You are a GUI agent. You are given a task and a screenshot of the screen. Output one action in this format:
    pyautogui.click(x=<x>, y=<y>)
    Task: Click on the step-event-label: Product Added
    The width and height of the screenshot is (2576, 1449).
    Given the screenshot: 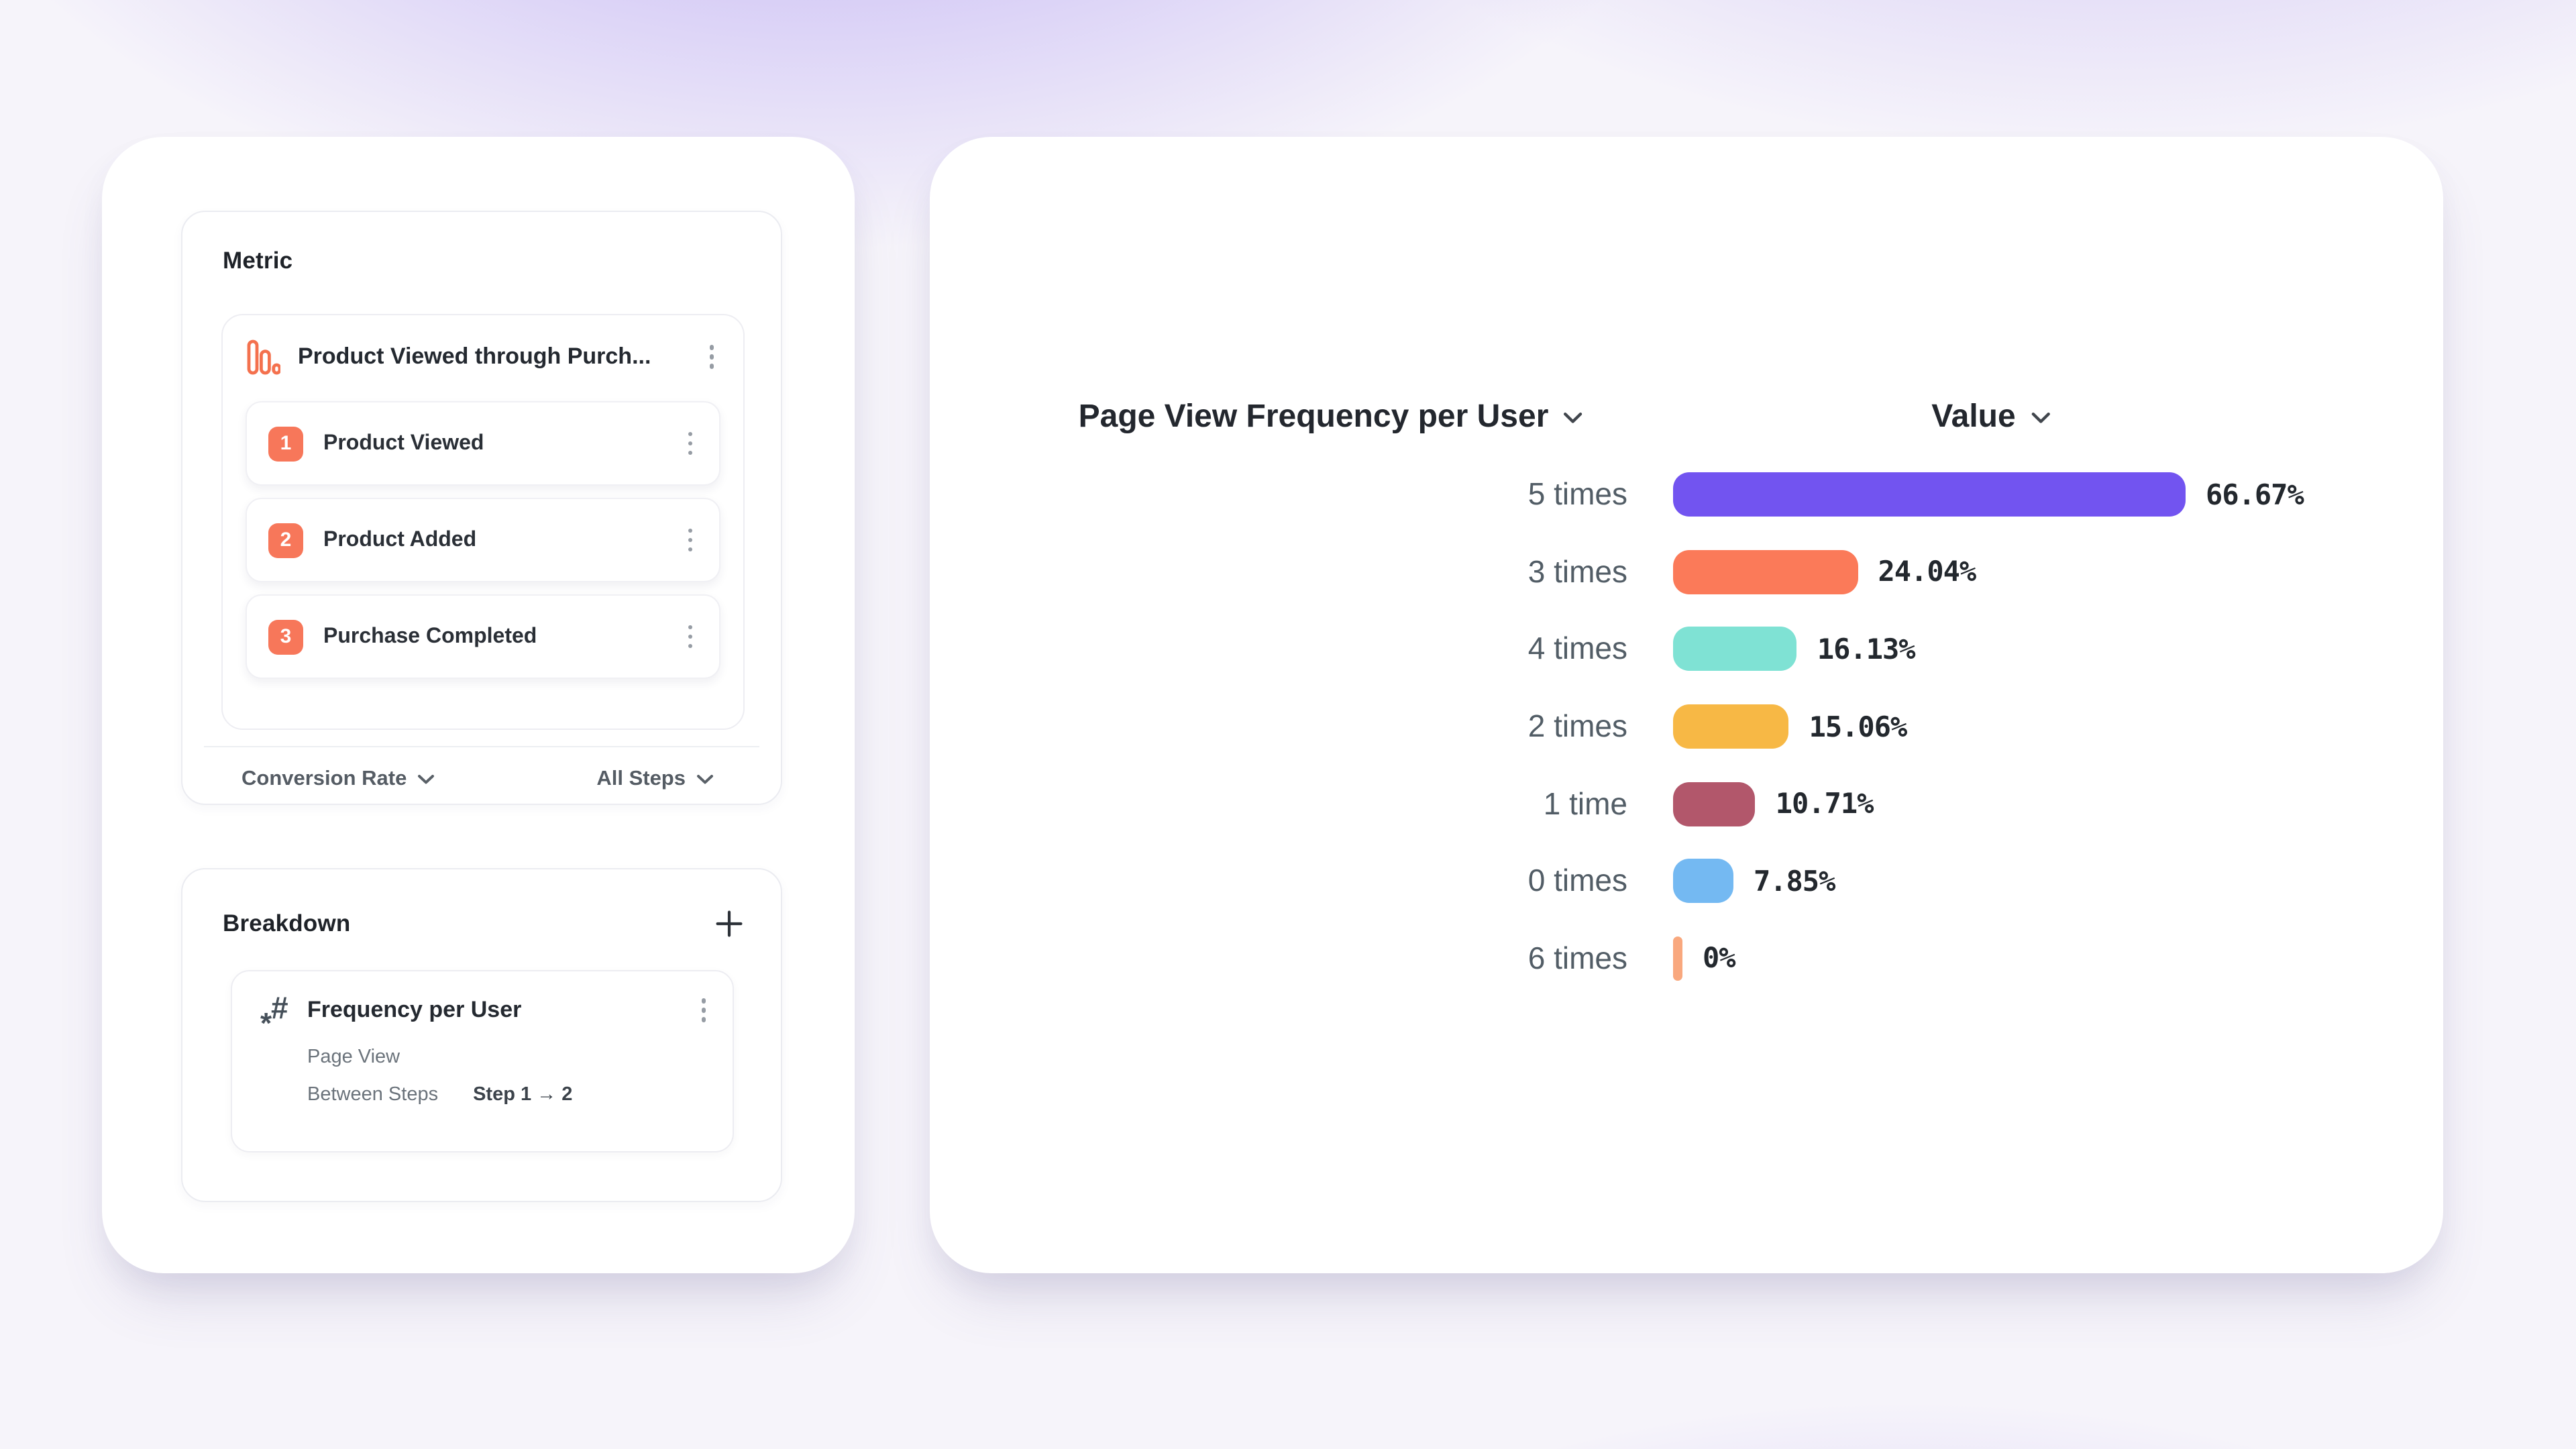 What is the action you would take?
    pyautogui.click(x=400, y=539)
    